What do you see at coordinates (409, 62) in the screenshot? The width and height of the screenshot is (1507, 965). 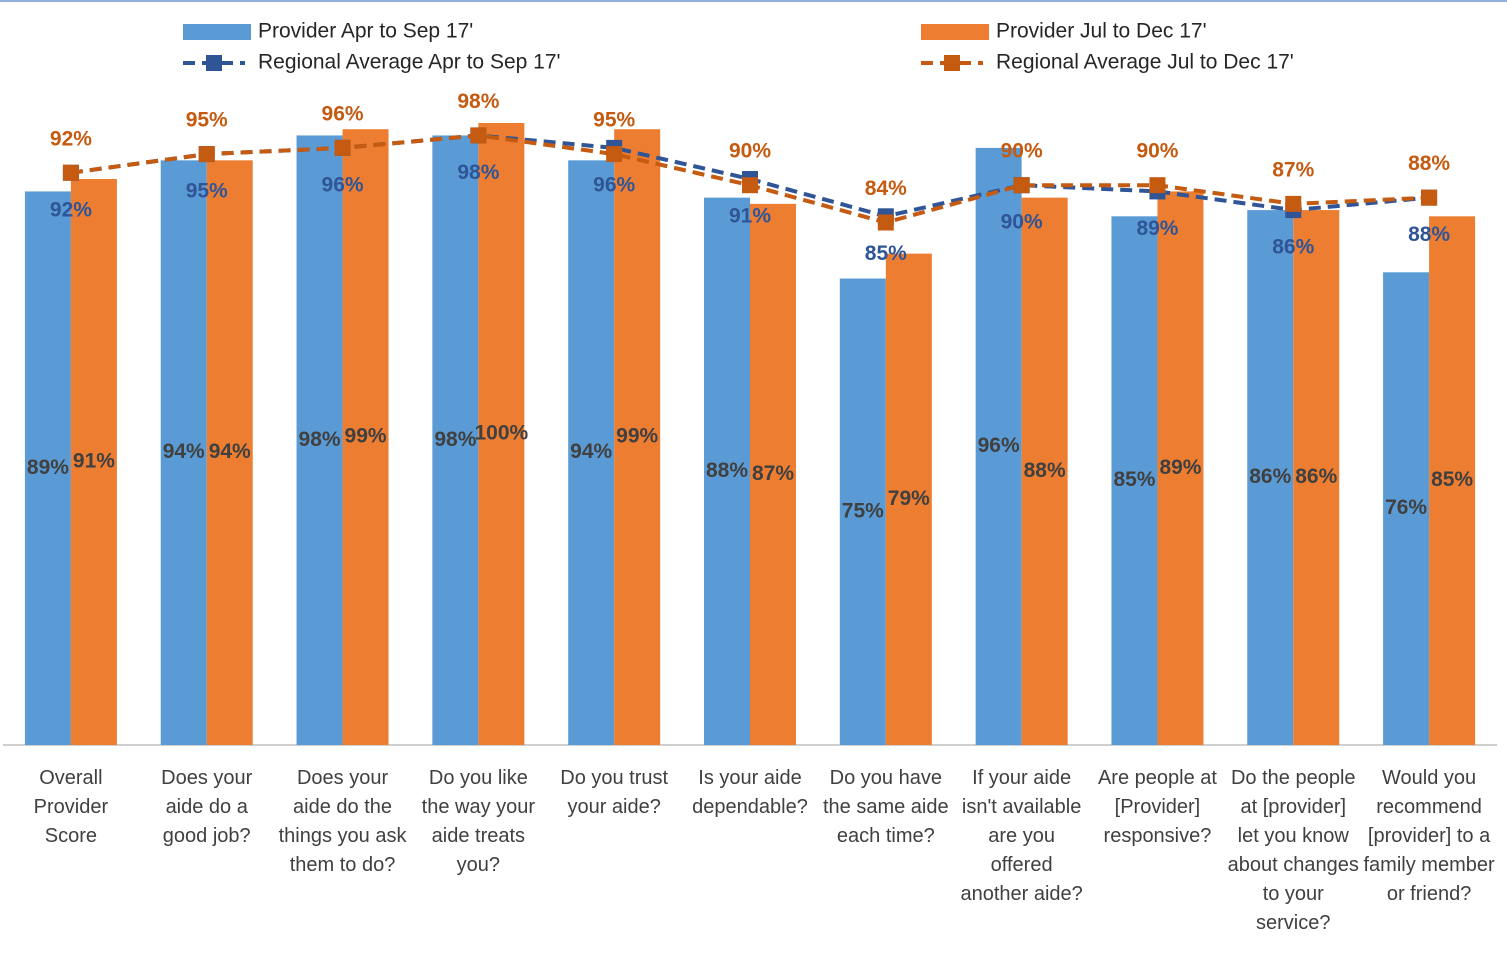 I see `legend-label: Regional Average Apr to Sep 17'` at bounding box center [409, 62].